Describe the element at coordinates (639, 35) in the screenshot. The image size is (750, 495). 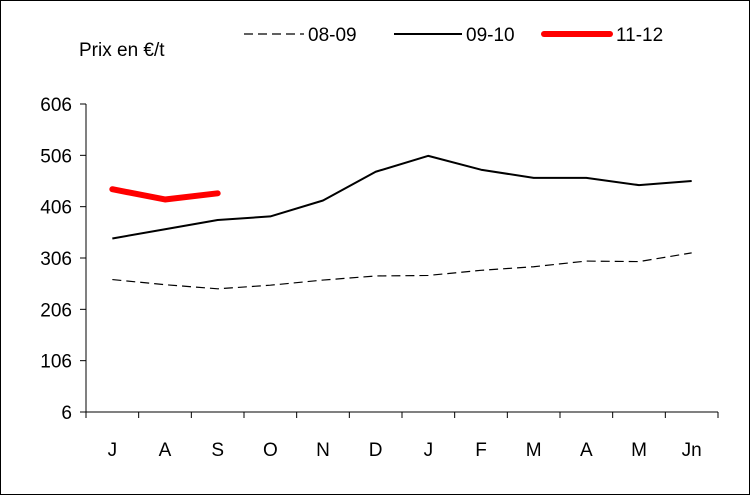
I see `legend-label-11-12: 11-12` at that location.